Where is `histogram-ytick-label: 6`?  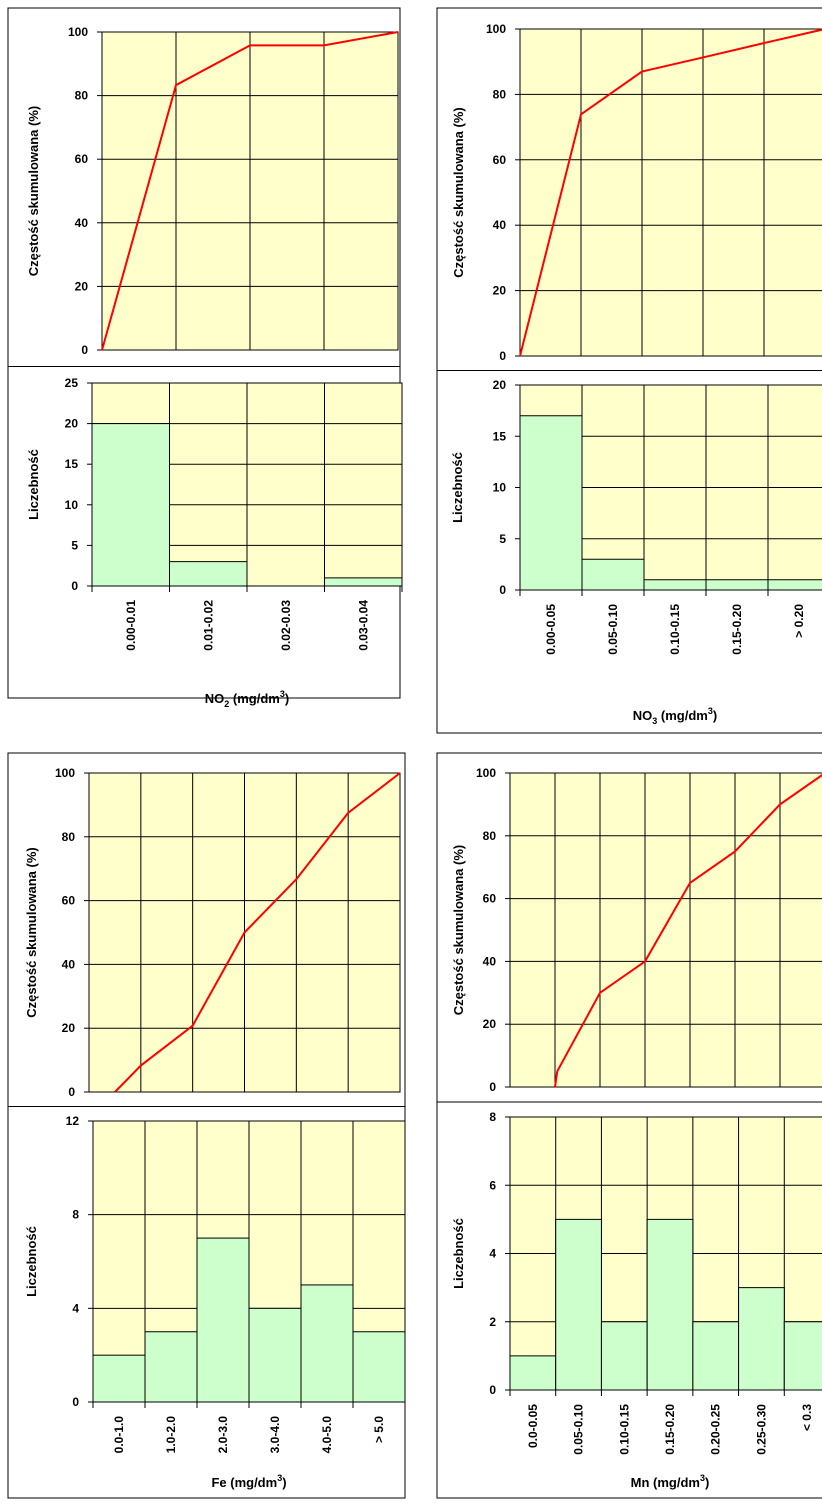
histogram-ytick-label: 6 is located at coordinates (492, 1185).